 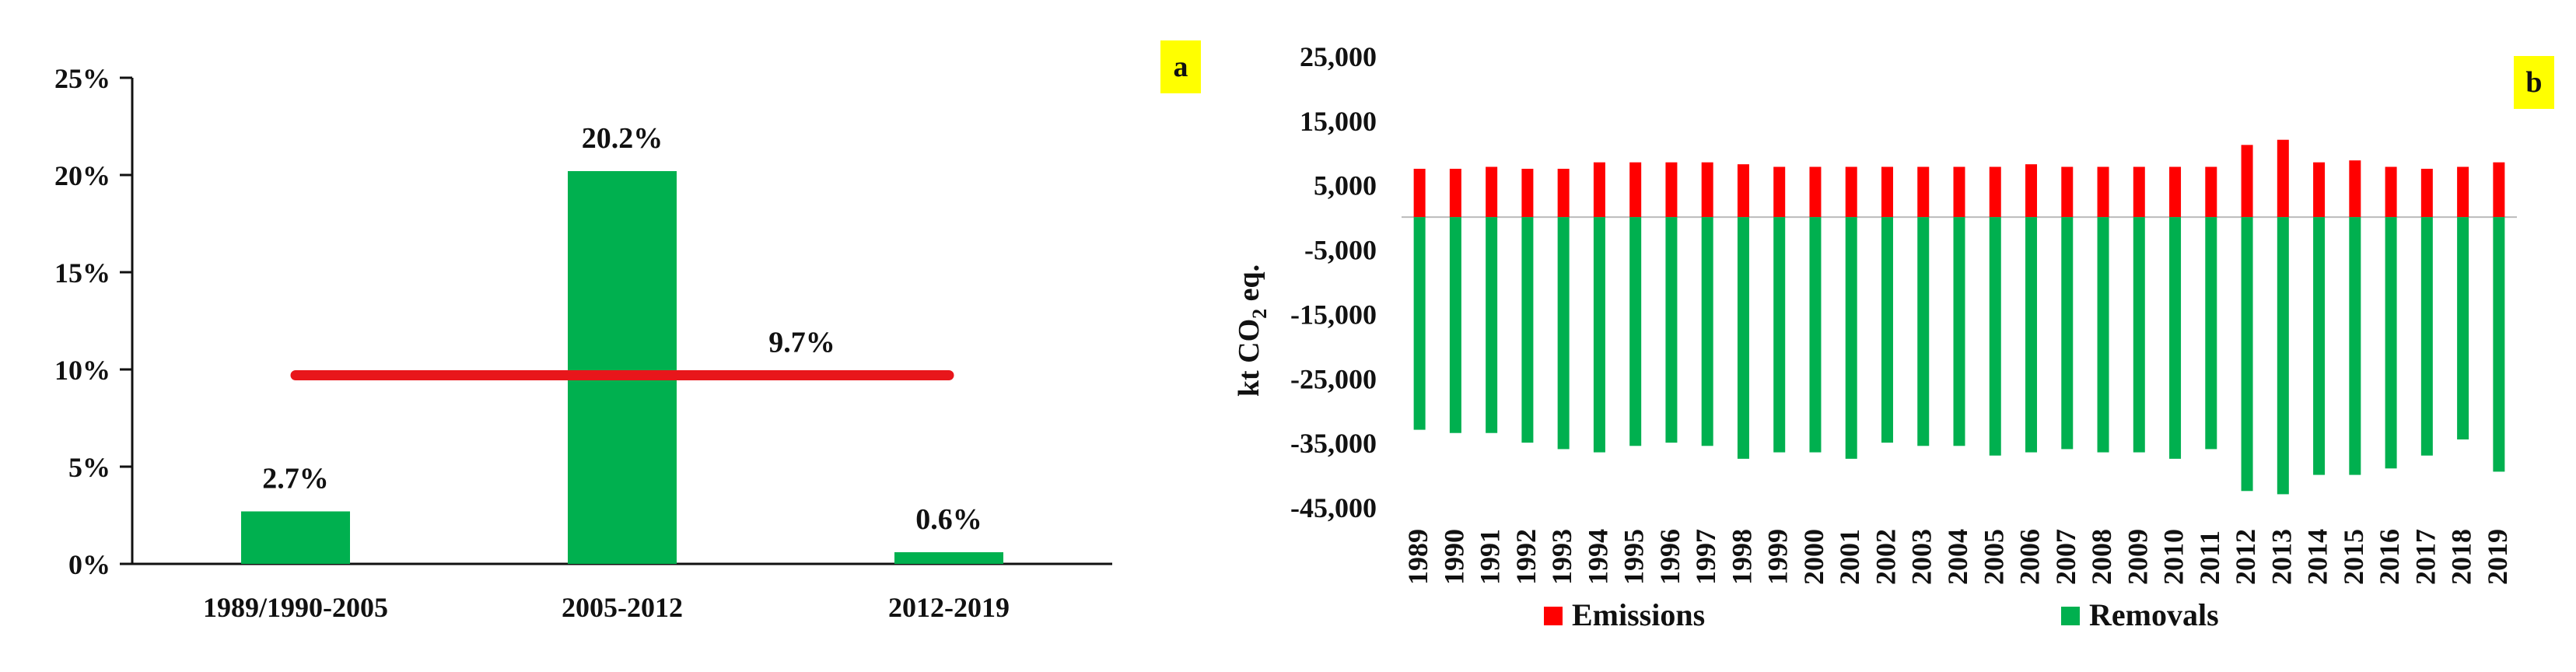 What do you see at coordinates (1778, 557) in the screenshot?
I see `b-x-tick-label: 1999` at bounding box center [1778, 557].